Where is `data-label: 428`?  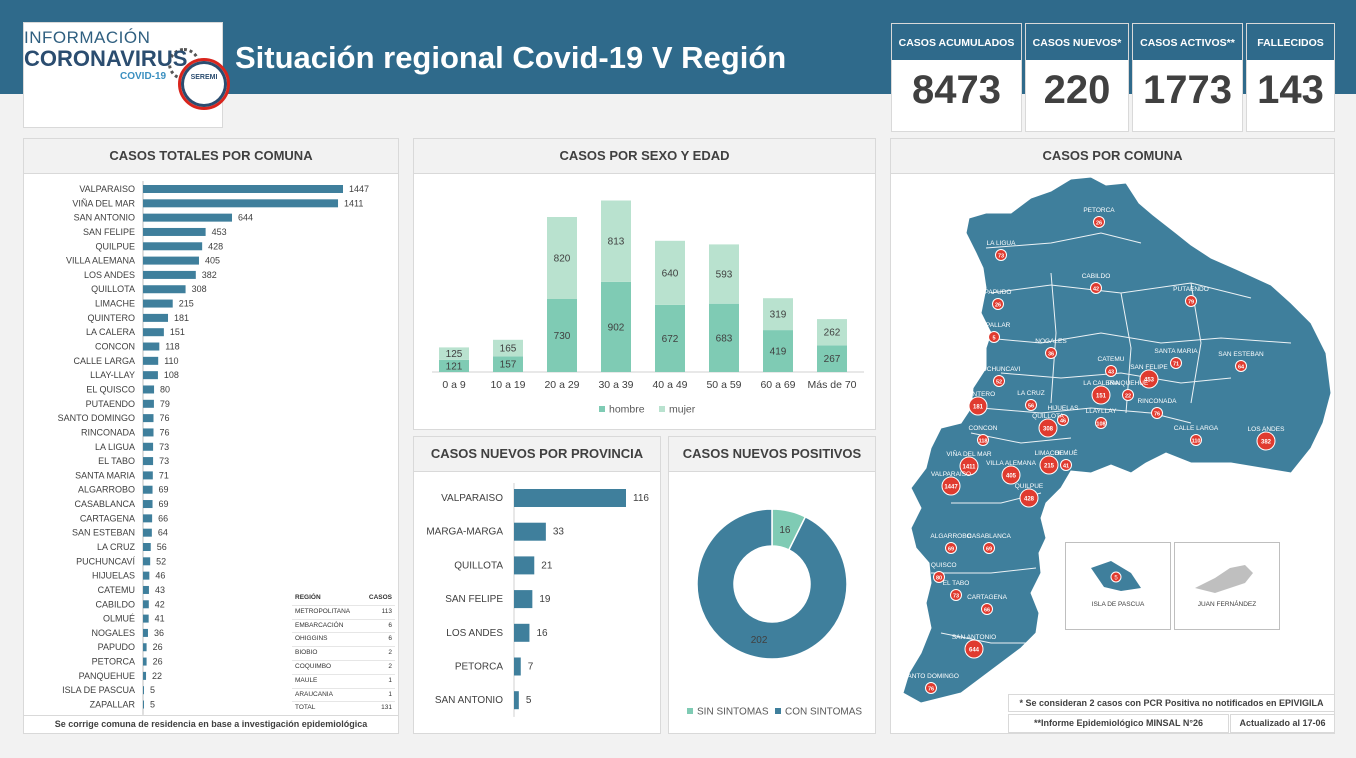 data-label: 428 is located at coordinates (215, 246).